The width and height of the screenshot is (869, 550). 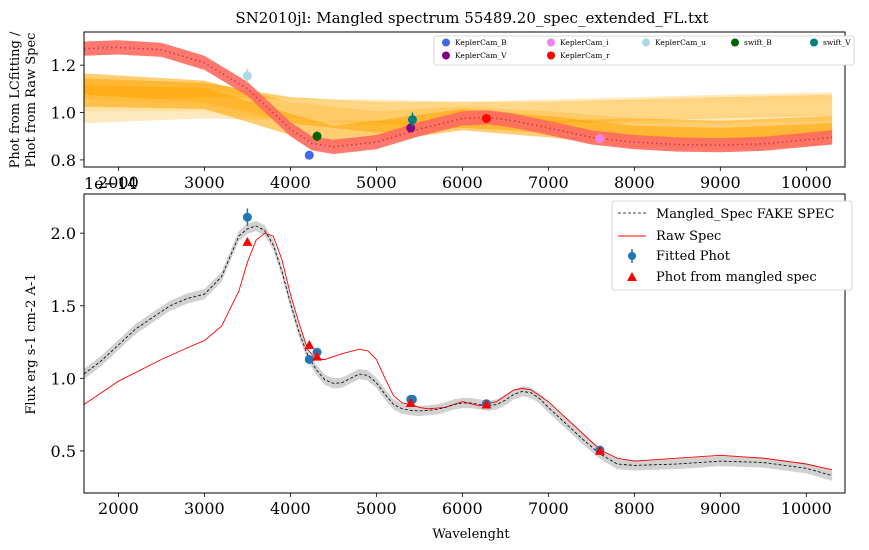 I want to click on flux-xtick-label: 6000, so click(x=462, y=508).